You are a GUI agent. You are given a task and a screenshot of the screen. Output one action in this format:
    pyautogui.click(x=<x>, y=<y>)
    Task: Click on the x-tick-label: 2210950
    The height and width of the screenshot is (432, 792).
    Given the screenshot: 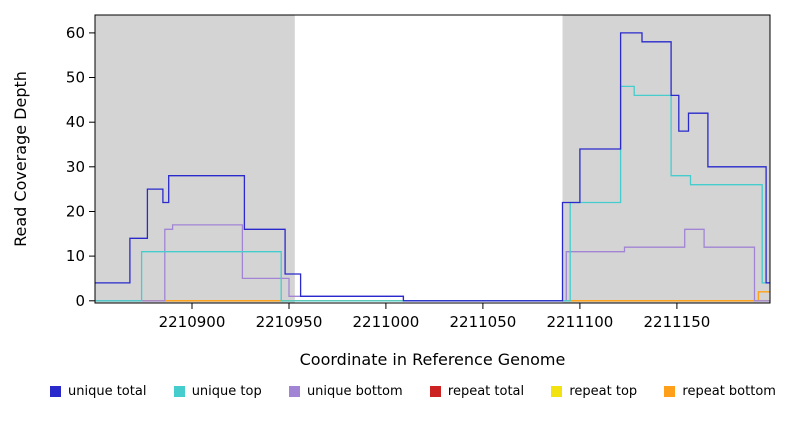 What is the action you would take?
    pyautogui.click(x=289, y=322)
    